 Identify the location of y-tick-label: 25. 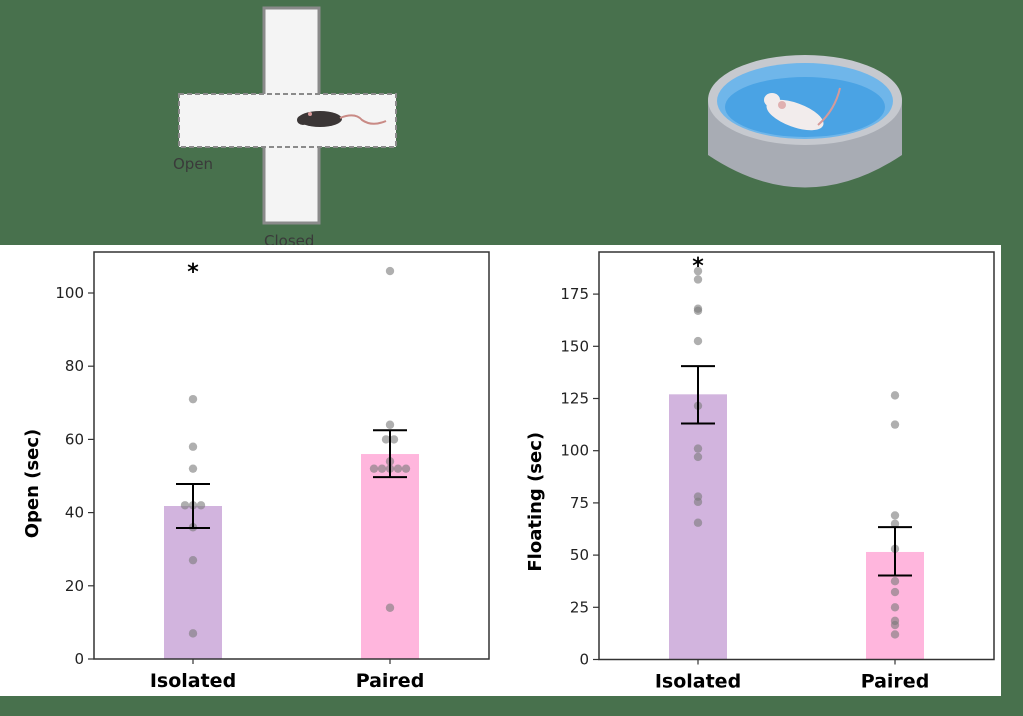
(579, 607).